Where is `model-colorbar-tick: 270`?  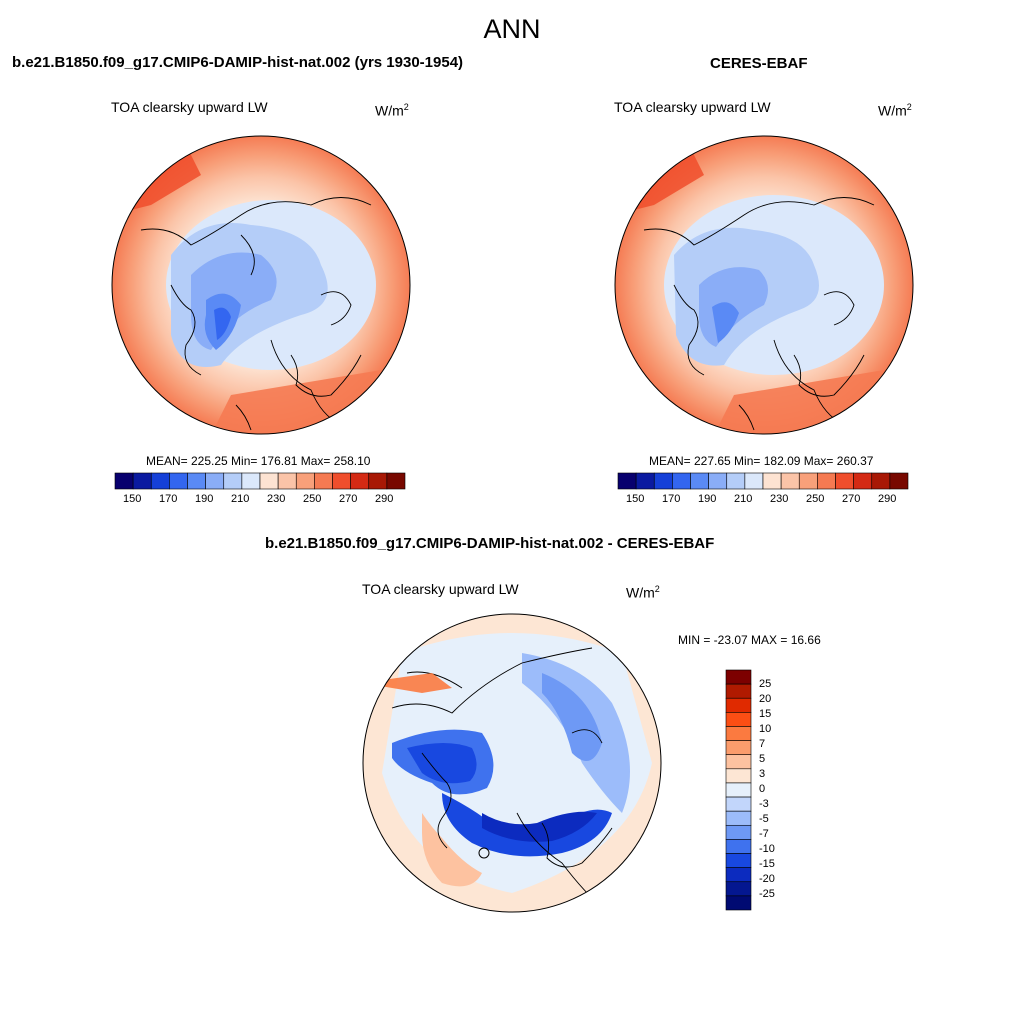
model-colorbar-tick: 270 is located at coordinates (348, 499).